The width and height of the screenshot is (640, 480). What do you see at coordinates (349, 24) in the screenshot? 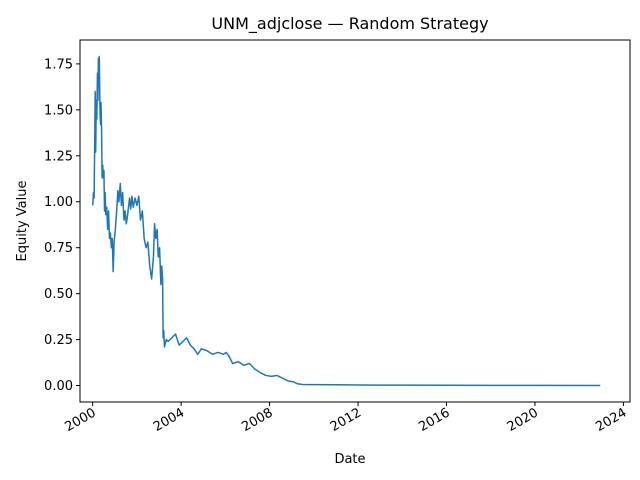
I see `chart-title: UNM_adjclose — Random Strategy` at bounding box center [349, 24].